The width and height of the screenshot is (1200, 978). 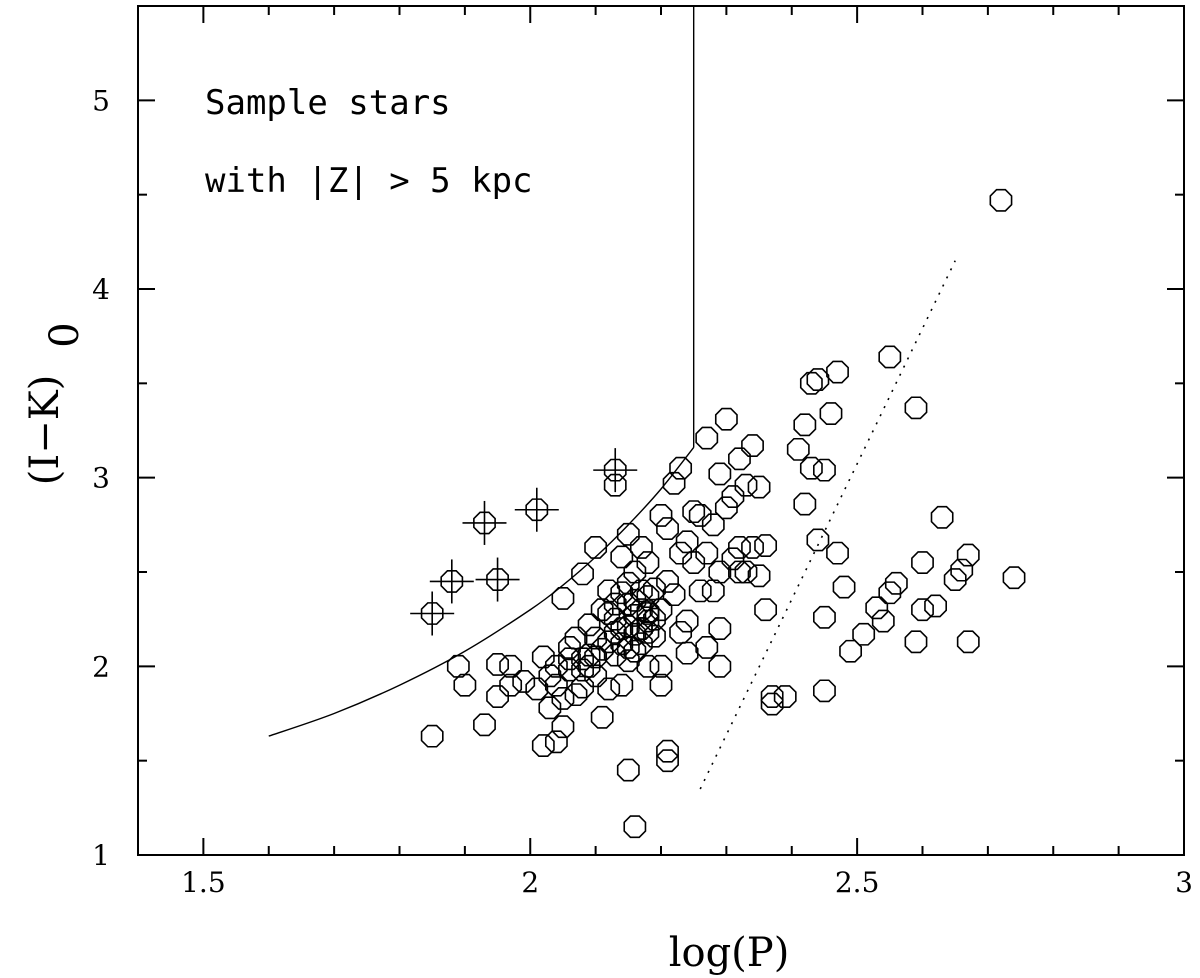 I want to click on x-tick-label: 2.5, so click(x=857, y=882).